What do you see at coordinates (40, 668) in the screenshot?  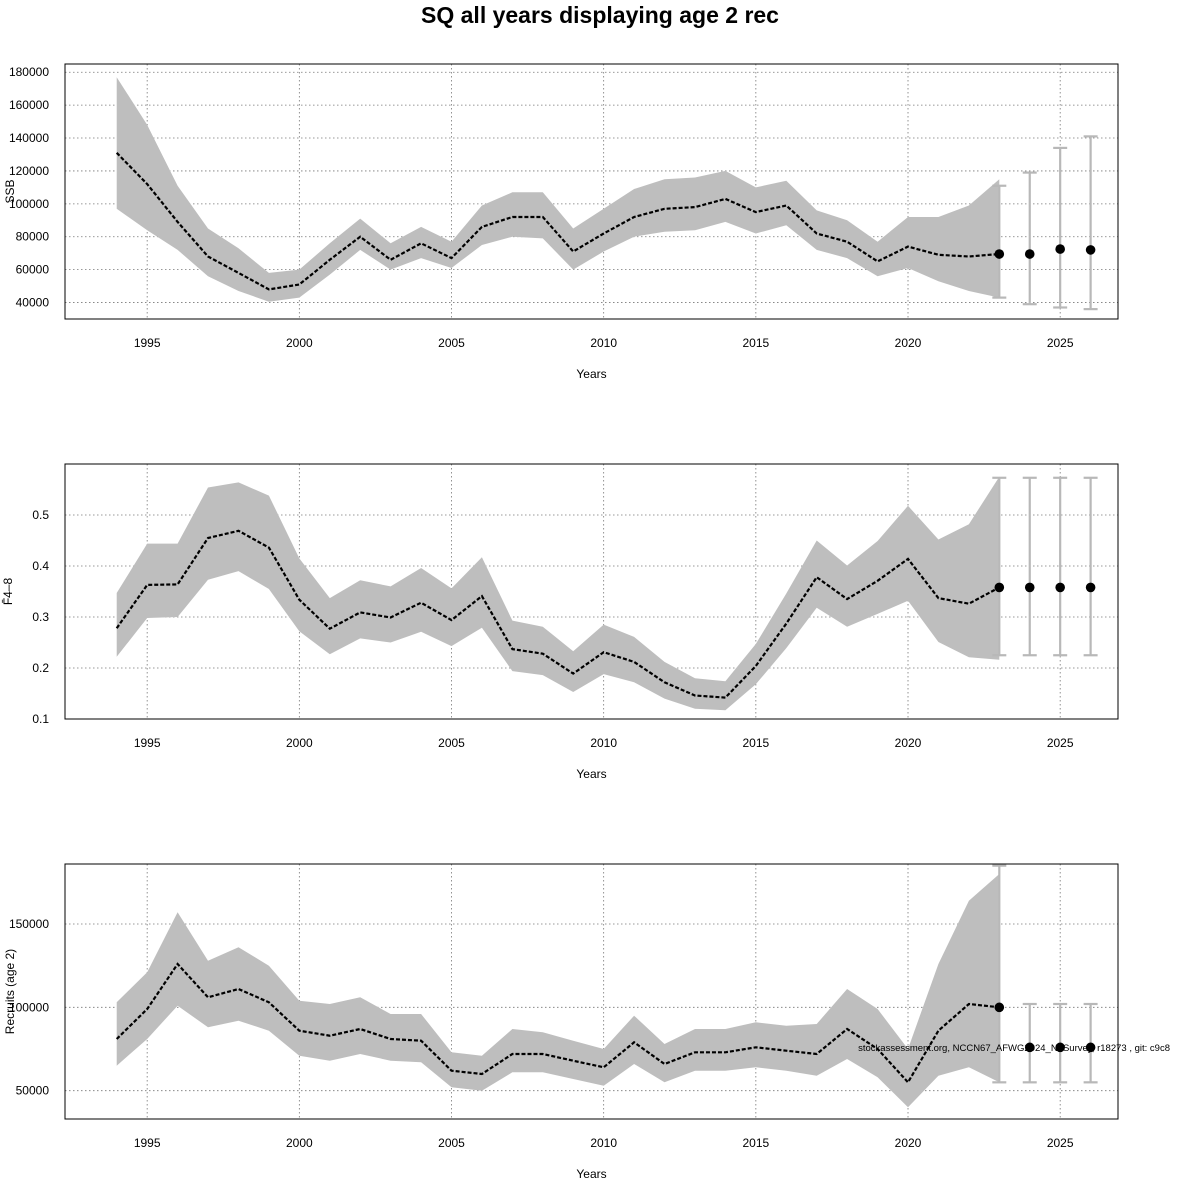 I see `y-tick-label: 0.2` at bounding box center [40, 668].